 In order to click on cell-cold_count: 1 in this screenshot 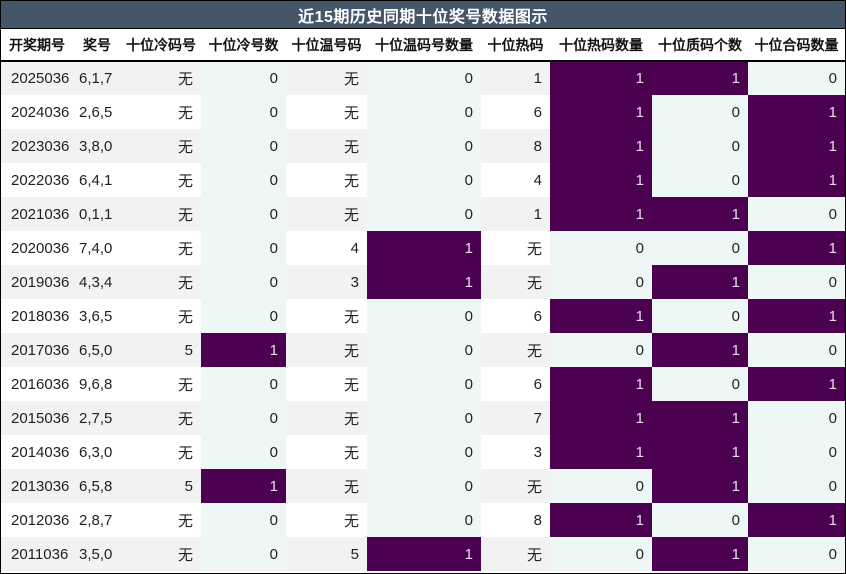, I will do `click(243, 486)`.